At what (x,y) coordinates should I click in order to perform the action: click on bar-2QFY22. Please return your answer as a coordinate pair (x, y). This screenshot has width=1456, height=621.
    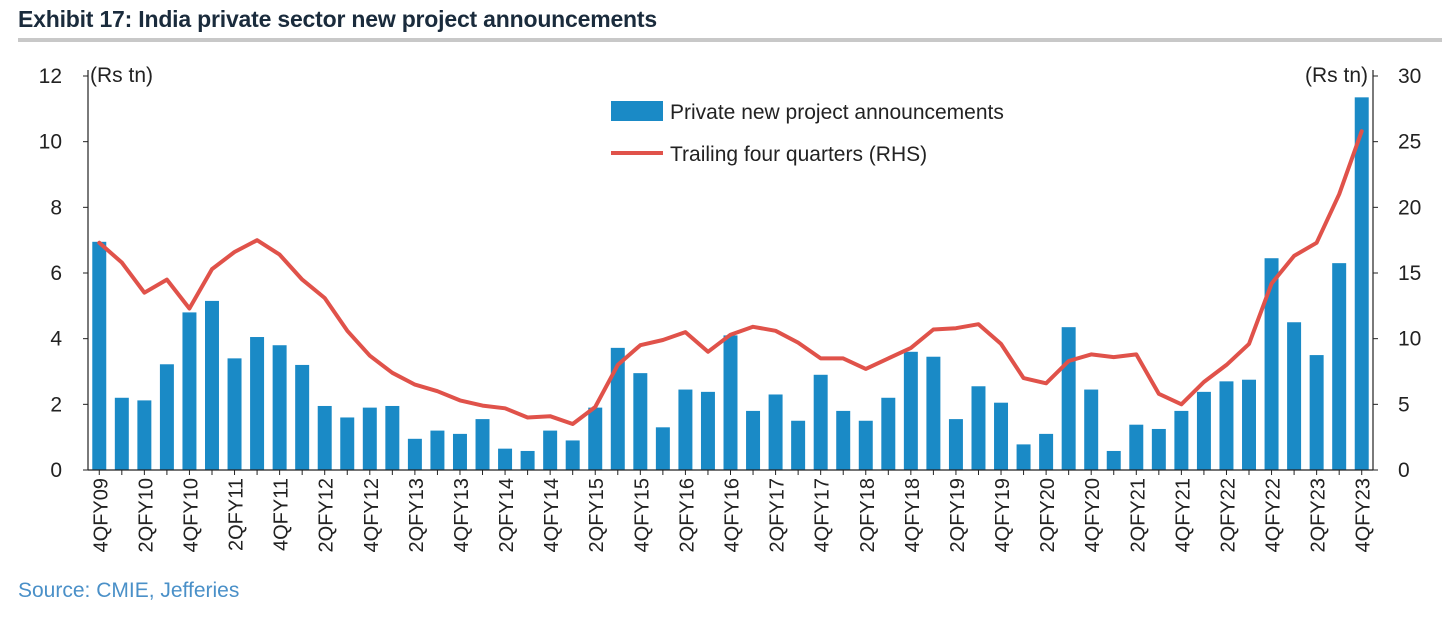
    Looking at the image, I should click on (1226, 425).